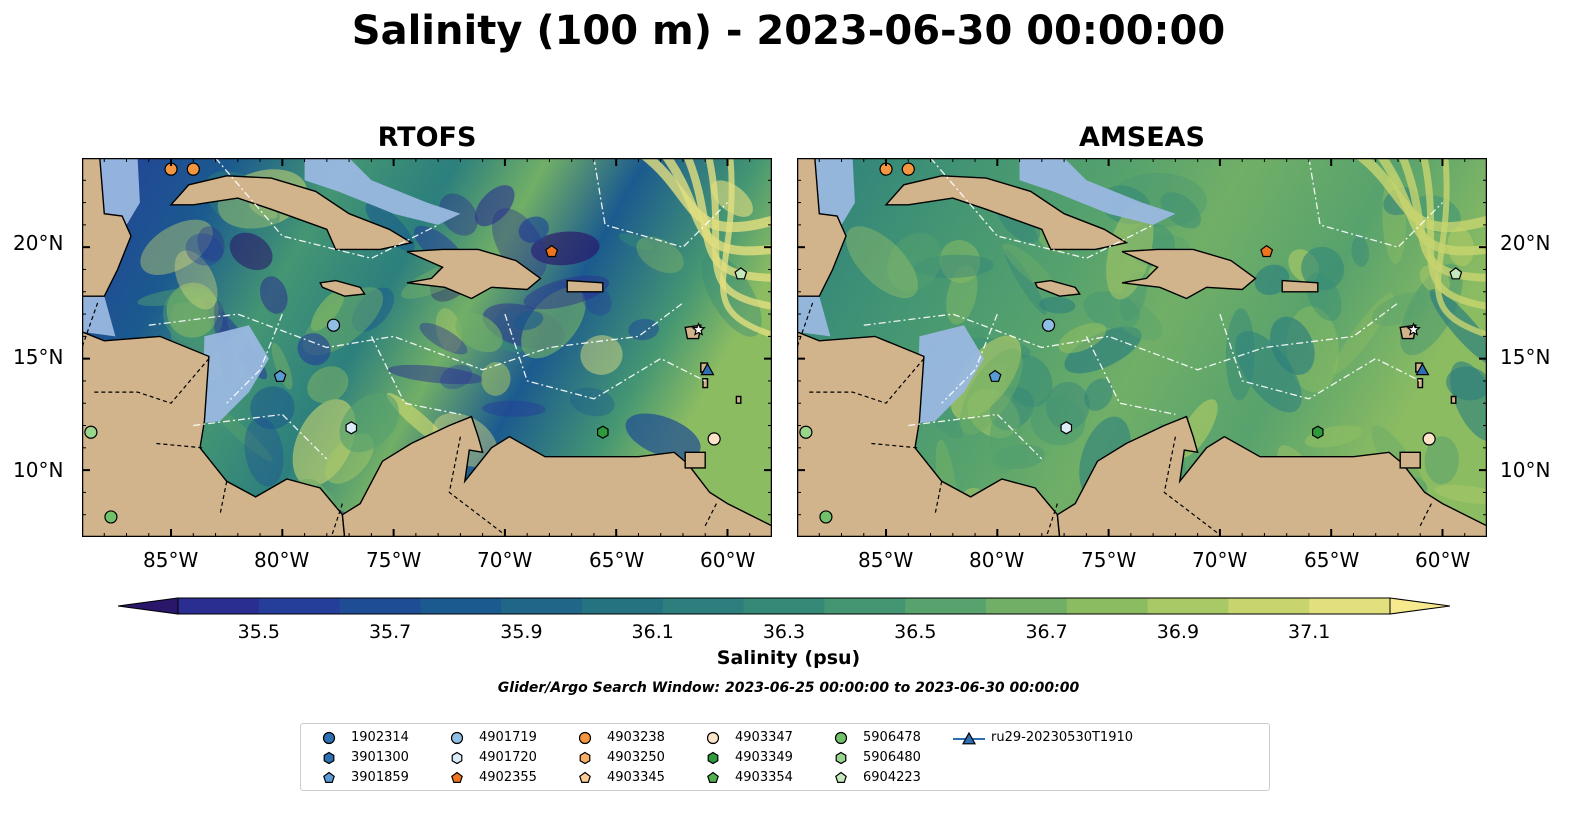 This screenshot has height=827, width=1577. What do you see at coordinates (886, 560) in the screenshot?
I see `x-tick-label: 85°W` at bounding box center [886, 560].